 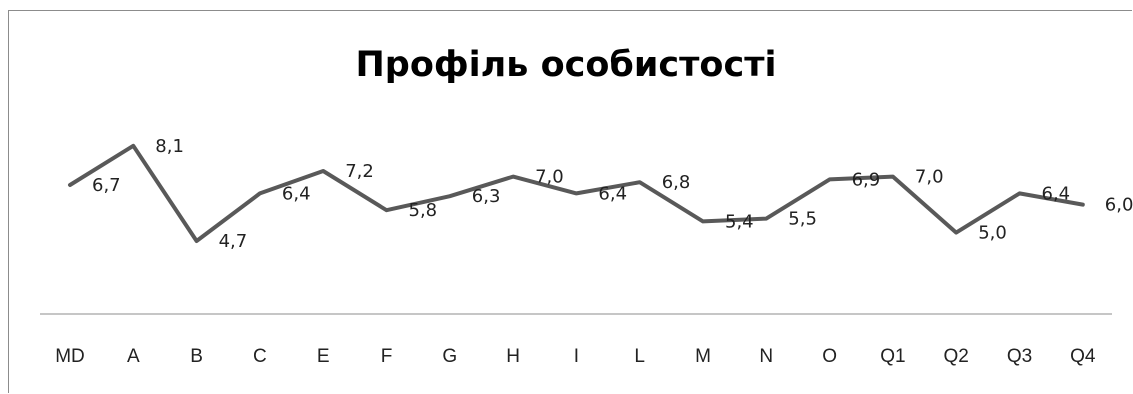 I want to click on x-tick-label: E, so click(x=323, y=356).